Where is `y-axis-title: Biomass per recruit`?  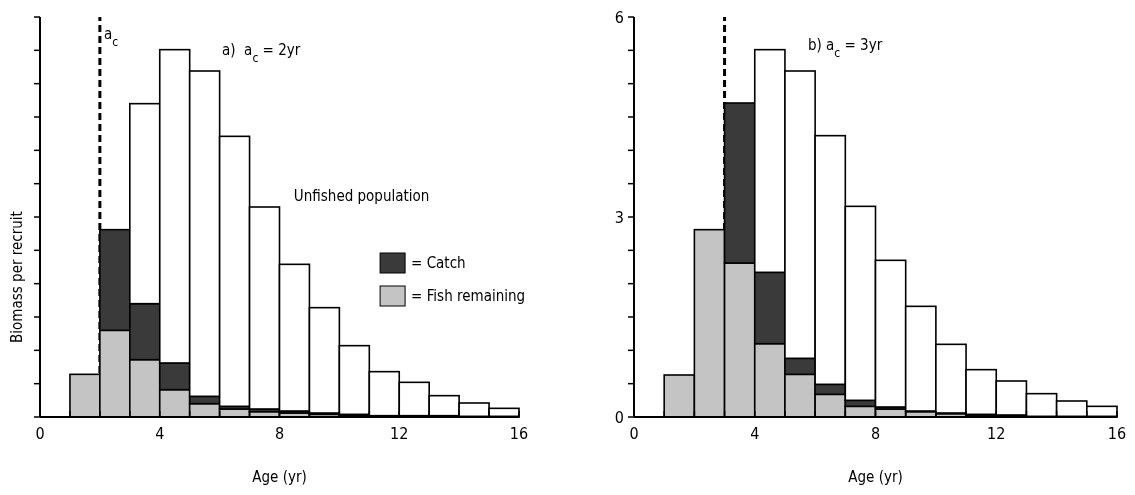
y-axis-title: Biomass per recruit is located at coordinates (17, 277).